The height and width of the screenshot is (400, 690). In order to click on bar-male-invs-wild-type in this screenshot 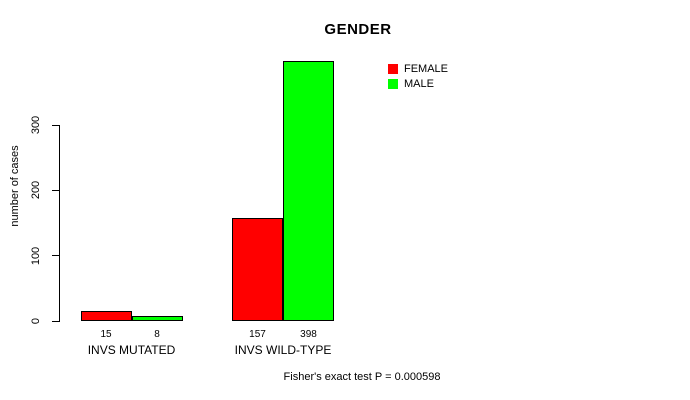, I will do `click(308, 190)`.